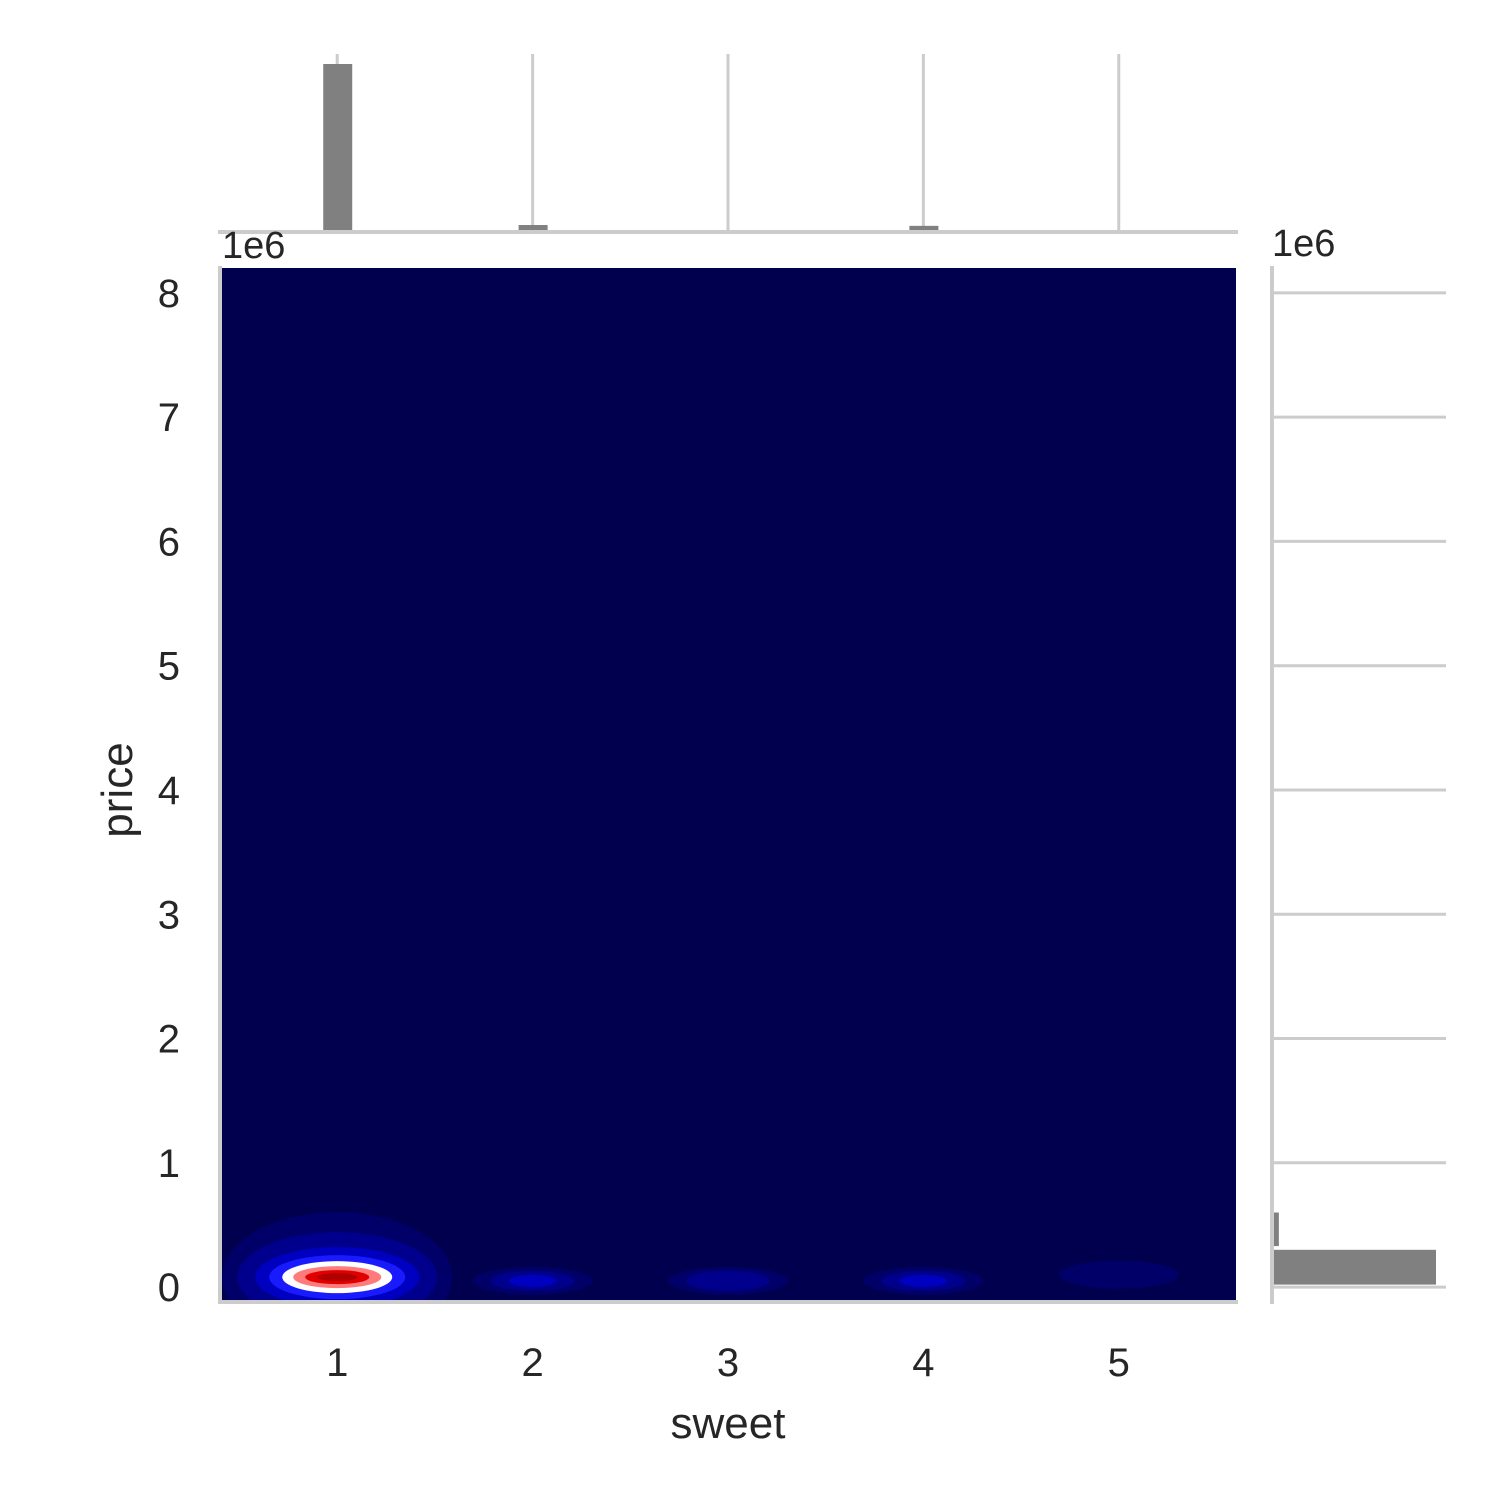 The image size is (1500, 1500). What do you see at coordinates (1355, 1248) in the screenshot?
I see `marginal-y-bars` at bounding box center [1355, 1248].